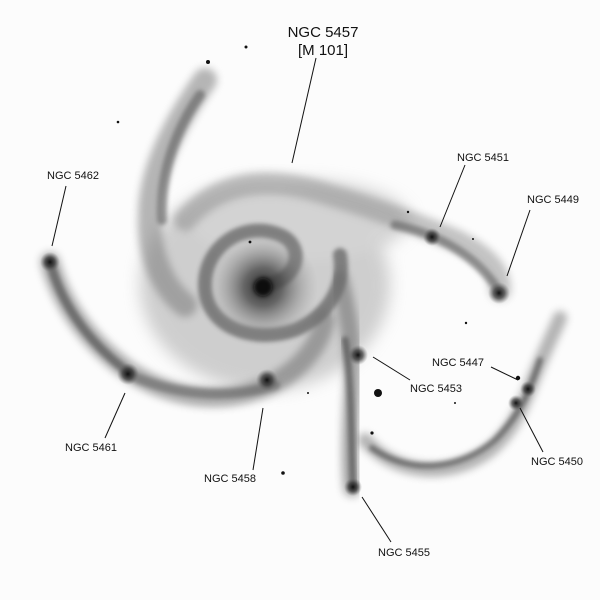 Image resolution: width=600 pixels, height=600 pixels. Describe the element at coordinates (553, 200) in the screenshot. I see `label-ngc5449: NGC 5449` at that location.